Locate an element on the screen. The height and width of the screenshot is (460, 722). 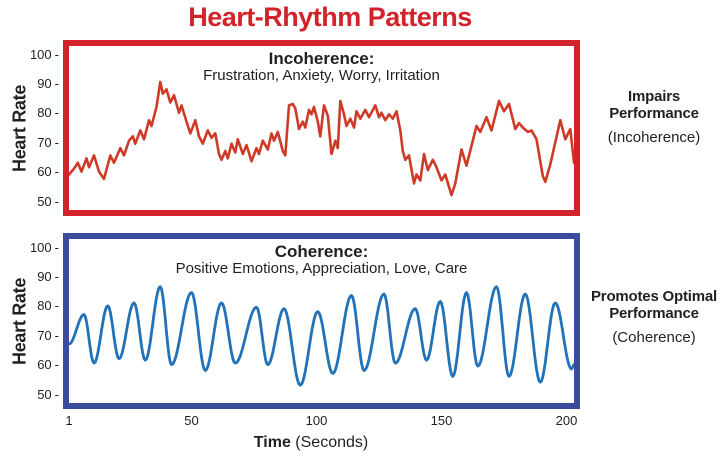
x-tick-150: 150 is located at coordinates (441, 420).